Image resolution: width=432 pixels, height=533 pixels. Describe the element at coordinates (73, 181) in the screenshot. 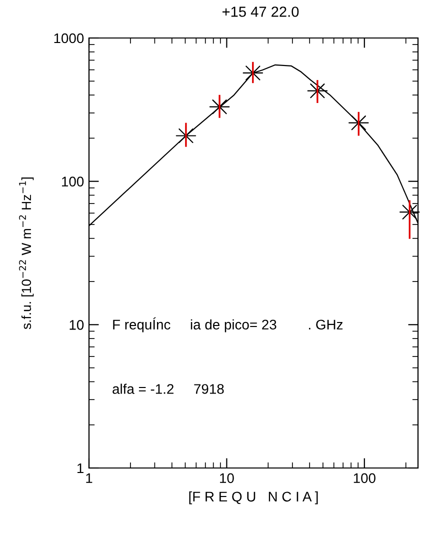

I see `y-tick-label: 100` at that location.